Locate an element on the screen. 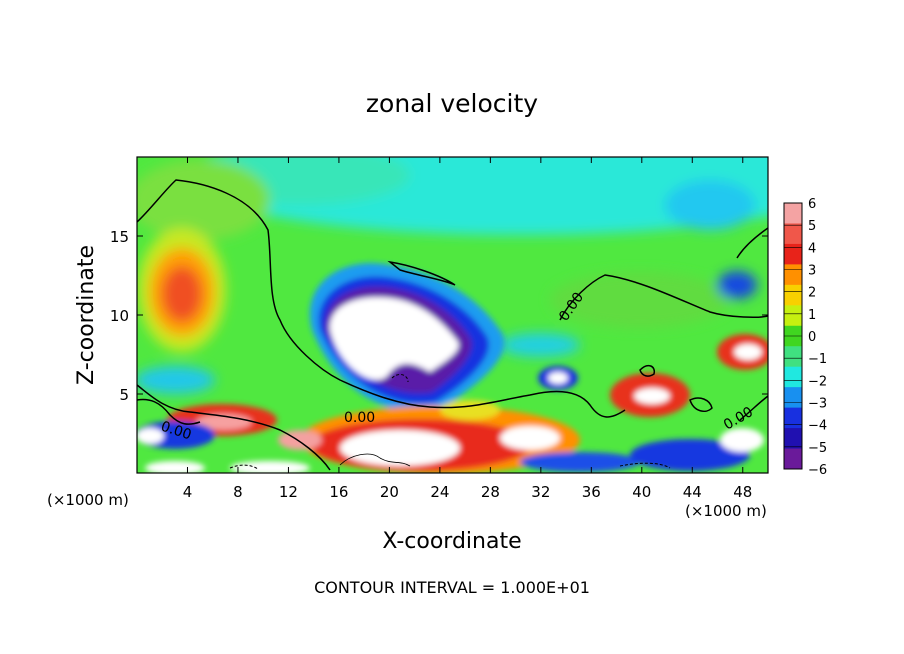 This screenshot has width=904, height=654. upper-blue-patch is located at coordinates (710, 205).